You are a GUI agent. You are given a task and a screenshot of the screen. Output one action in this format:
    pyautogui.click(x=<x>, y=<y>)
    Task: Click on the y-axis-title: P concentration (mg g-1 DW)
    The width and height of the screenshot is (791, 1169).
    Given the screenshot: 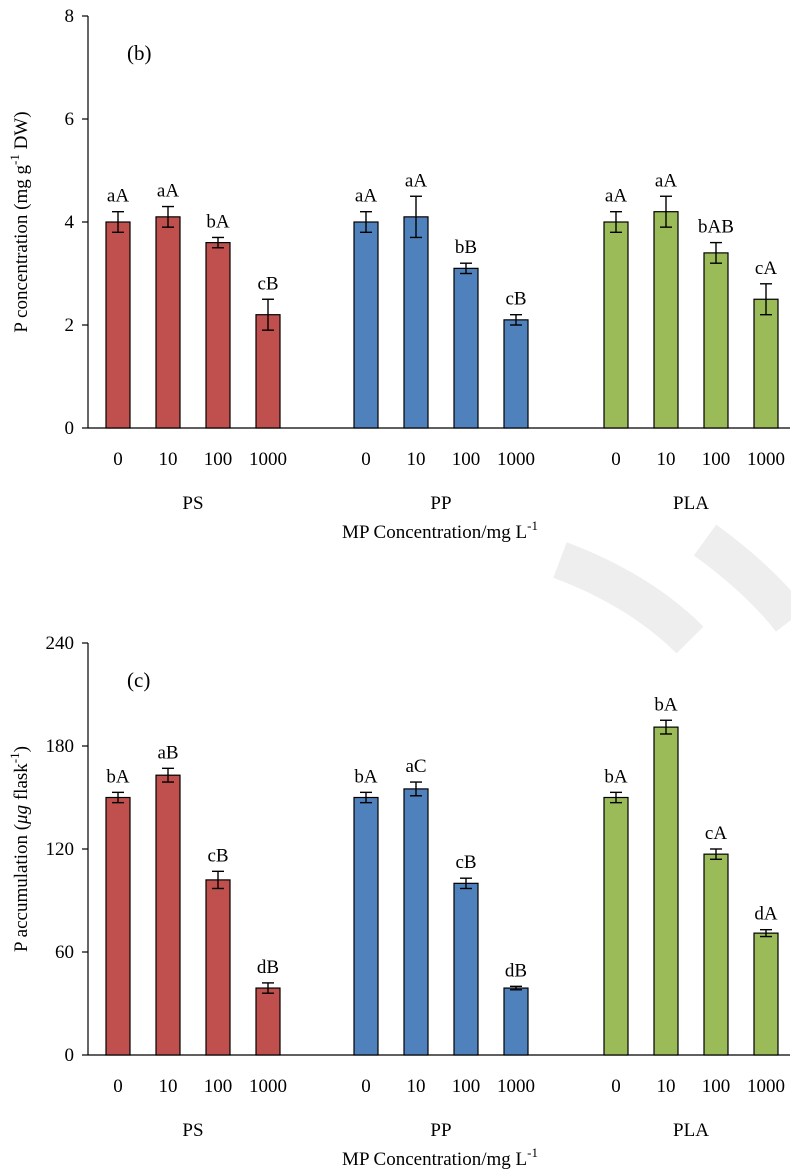 What is the action you would take?
    pyautogui.click(x=19, y=221)
    